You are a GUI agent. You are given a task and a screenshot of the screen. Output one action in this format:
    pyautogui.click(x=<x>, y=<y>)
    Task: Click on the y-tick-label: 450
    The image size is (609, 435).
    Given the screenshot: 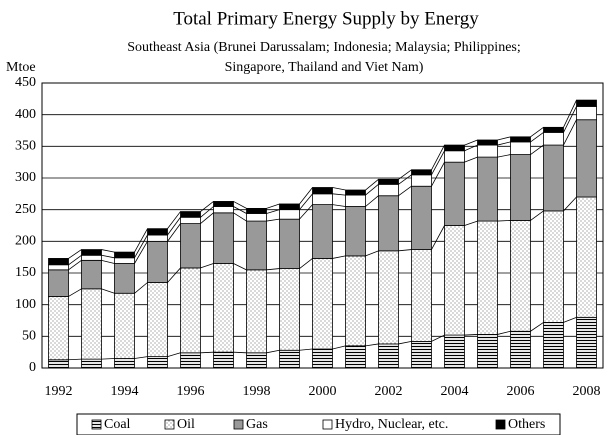 What is the action you would take?
    pyautogui.click(x=25, y=82)
    